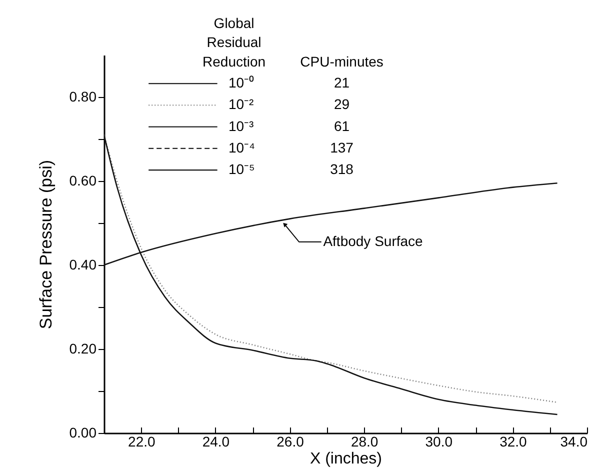 The width and height of the screenshot is (616, 474). I want to click on legend-label: 10⁻⁵, so click(241, 169).